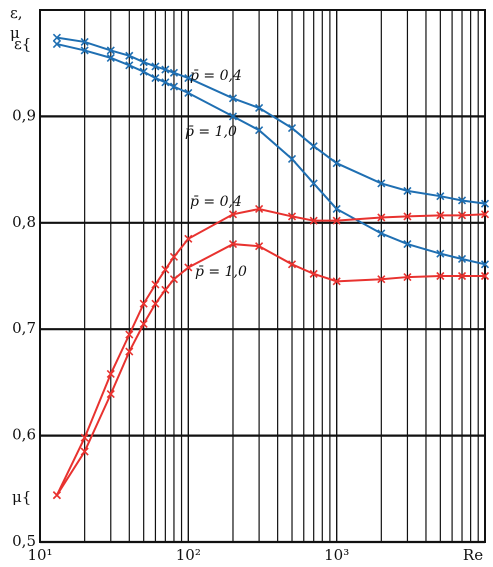 The width and height of the screenshot is (493, 567). I want to click on x-axis-label: Re, so click(473, 555).